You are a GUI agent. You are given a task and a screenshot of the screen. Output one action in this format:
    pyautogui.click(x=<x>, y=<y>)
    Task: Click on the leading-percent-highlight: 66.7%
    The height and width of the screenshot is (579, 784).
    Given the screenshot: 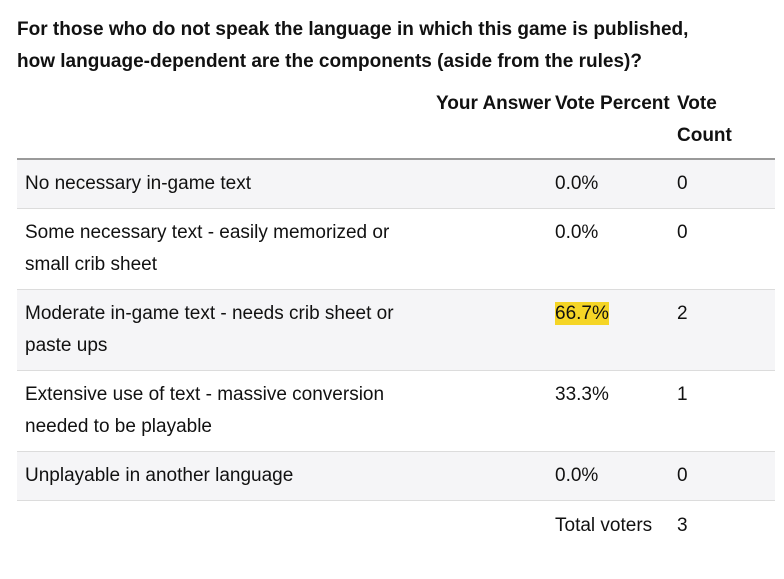 What is the action you would take?
    pyautogui.click(x=582, y=313)
    